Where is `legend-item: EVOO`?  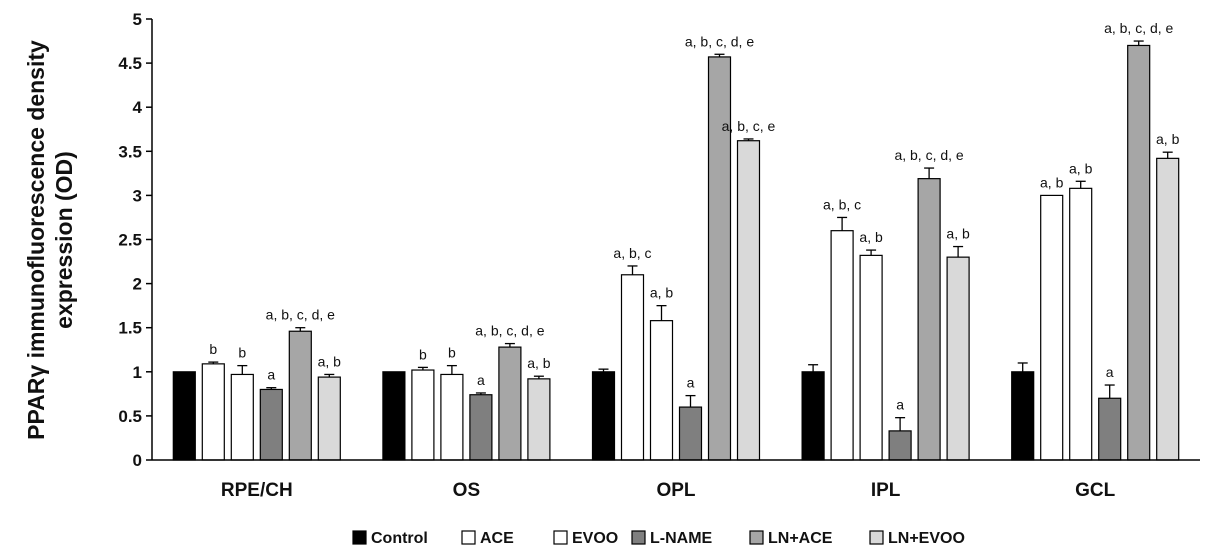
legend-item: EVOO is located at coordinates (585, 538).